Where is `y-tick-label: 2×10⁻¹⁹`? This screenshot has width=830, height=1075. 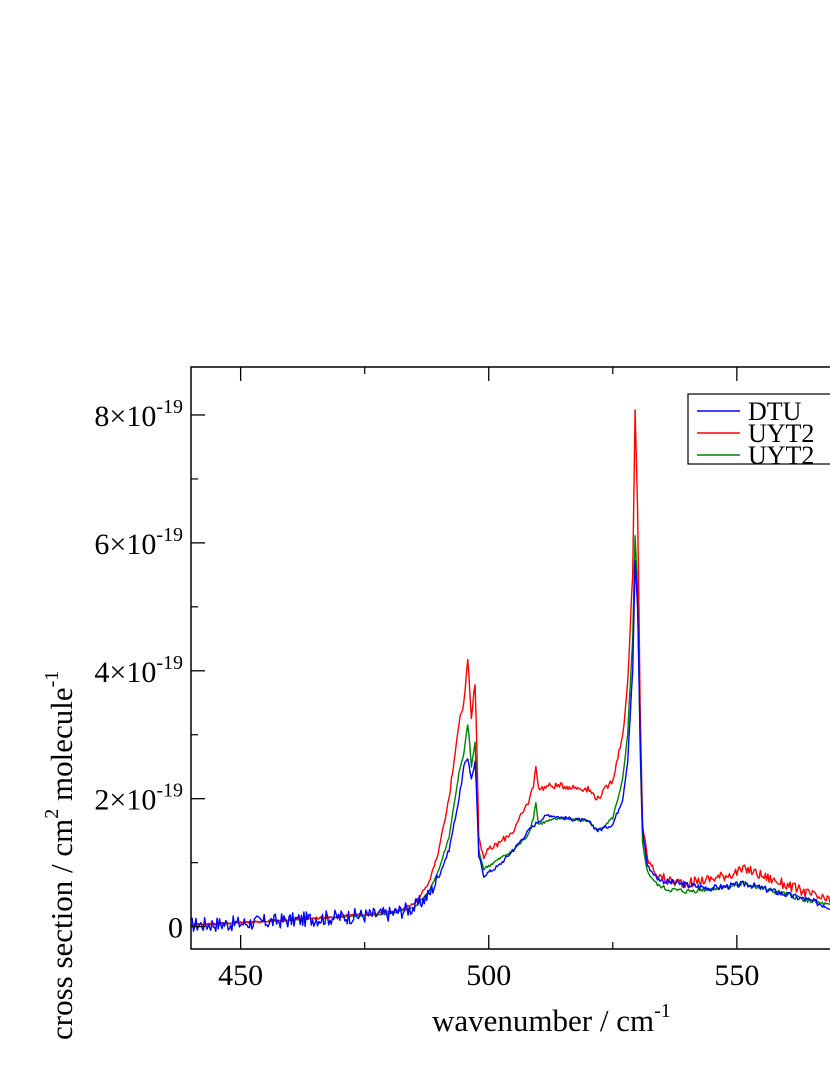 y-tick-label: 2×10⁻¹⁹ is located at coordinates (138, 798).